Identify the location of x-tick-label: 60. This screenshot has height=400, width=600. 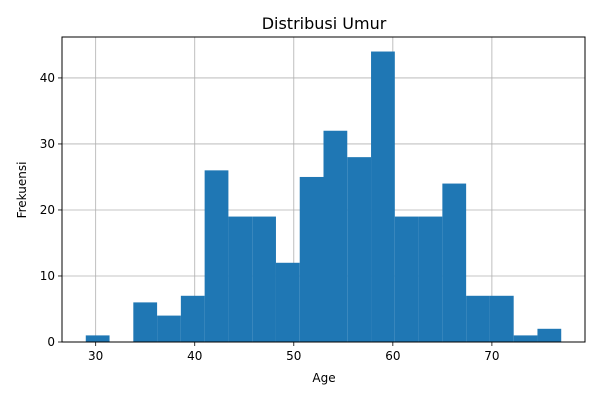
(392, 356).